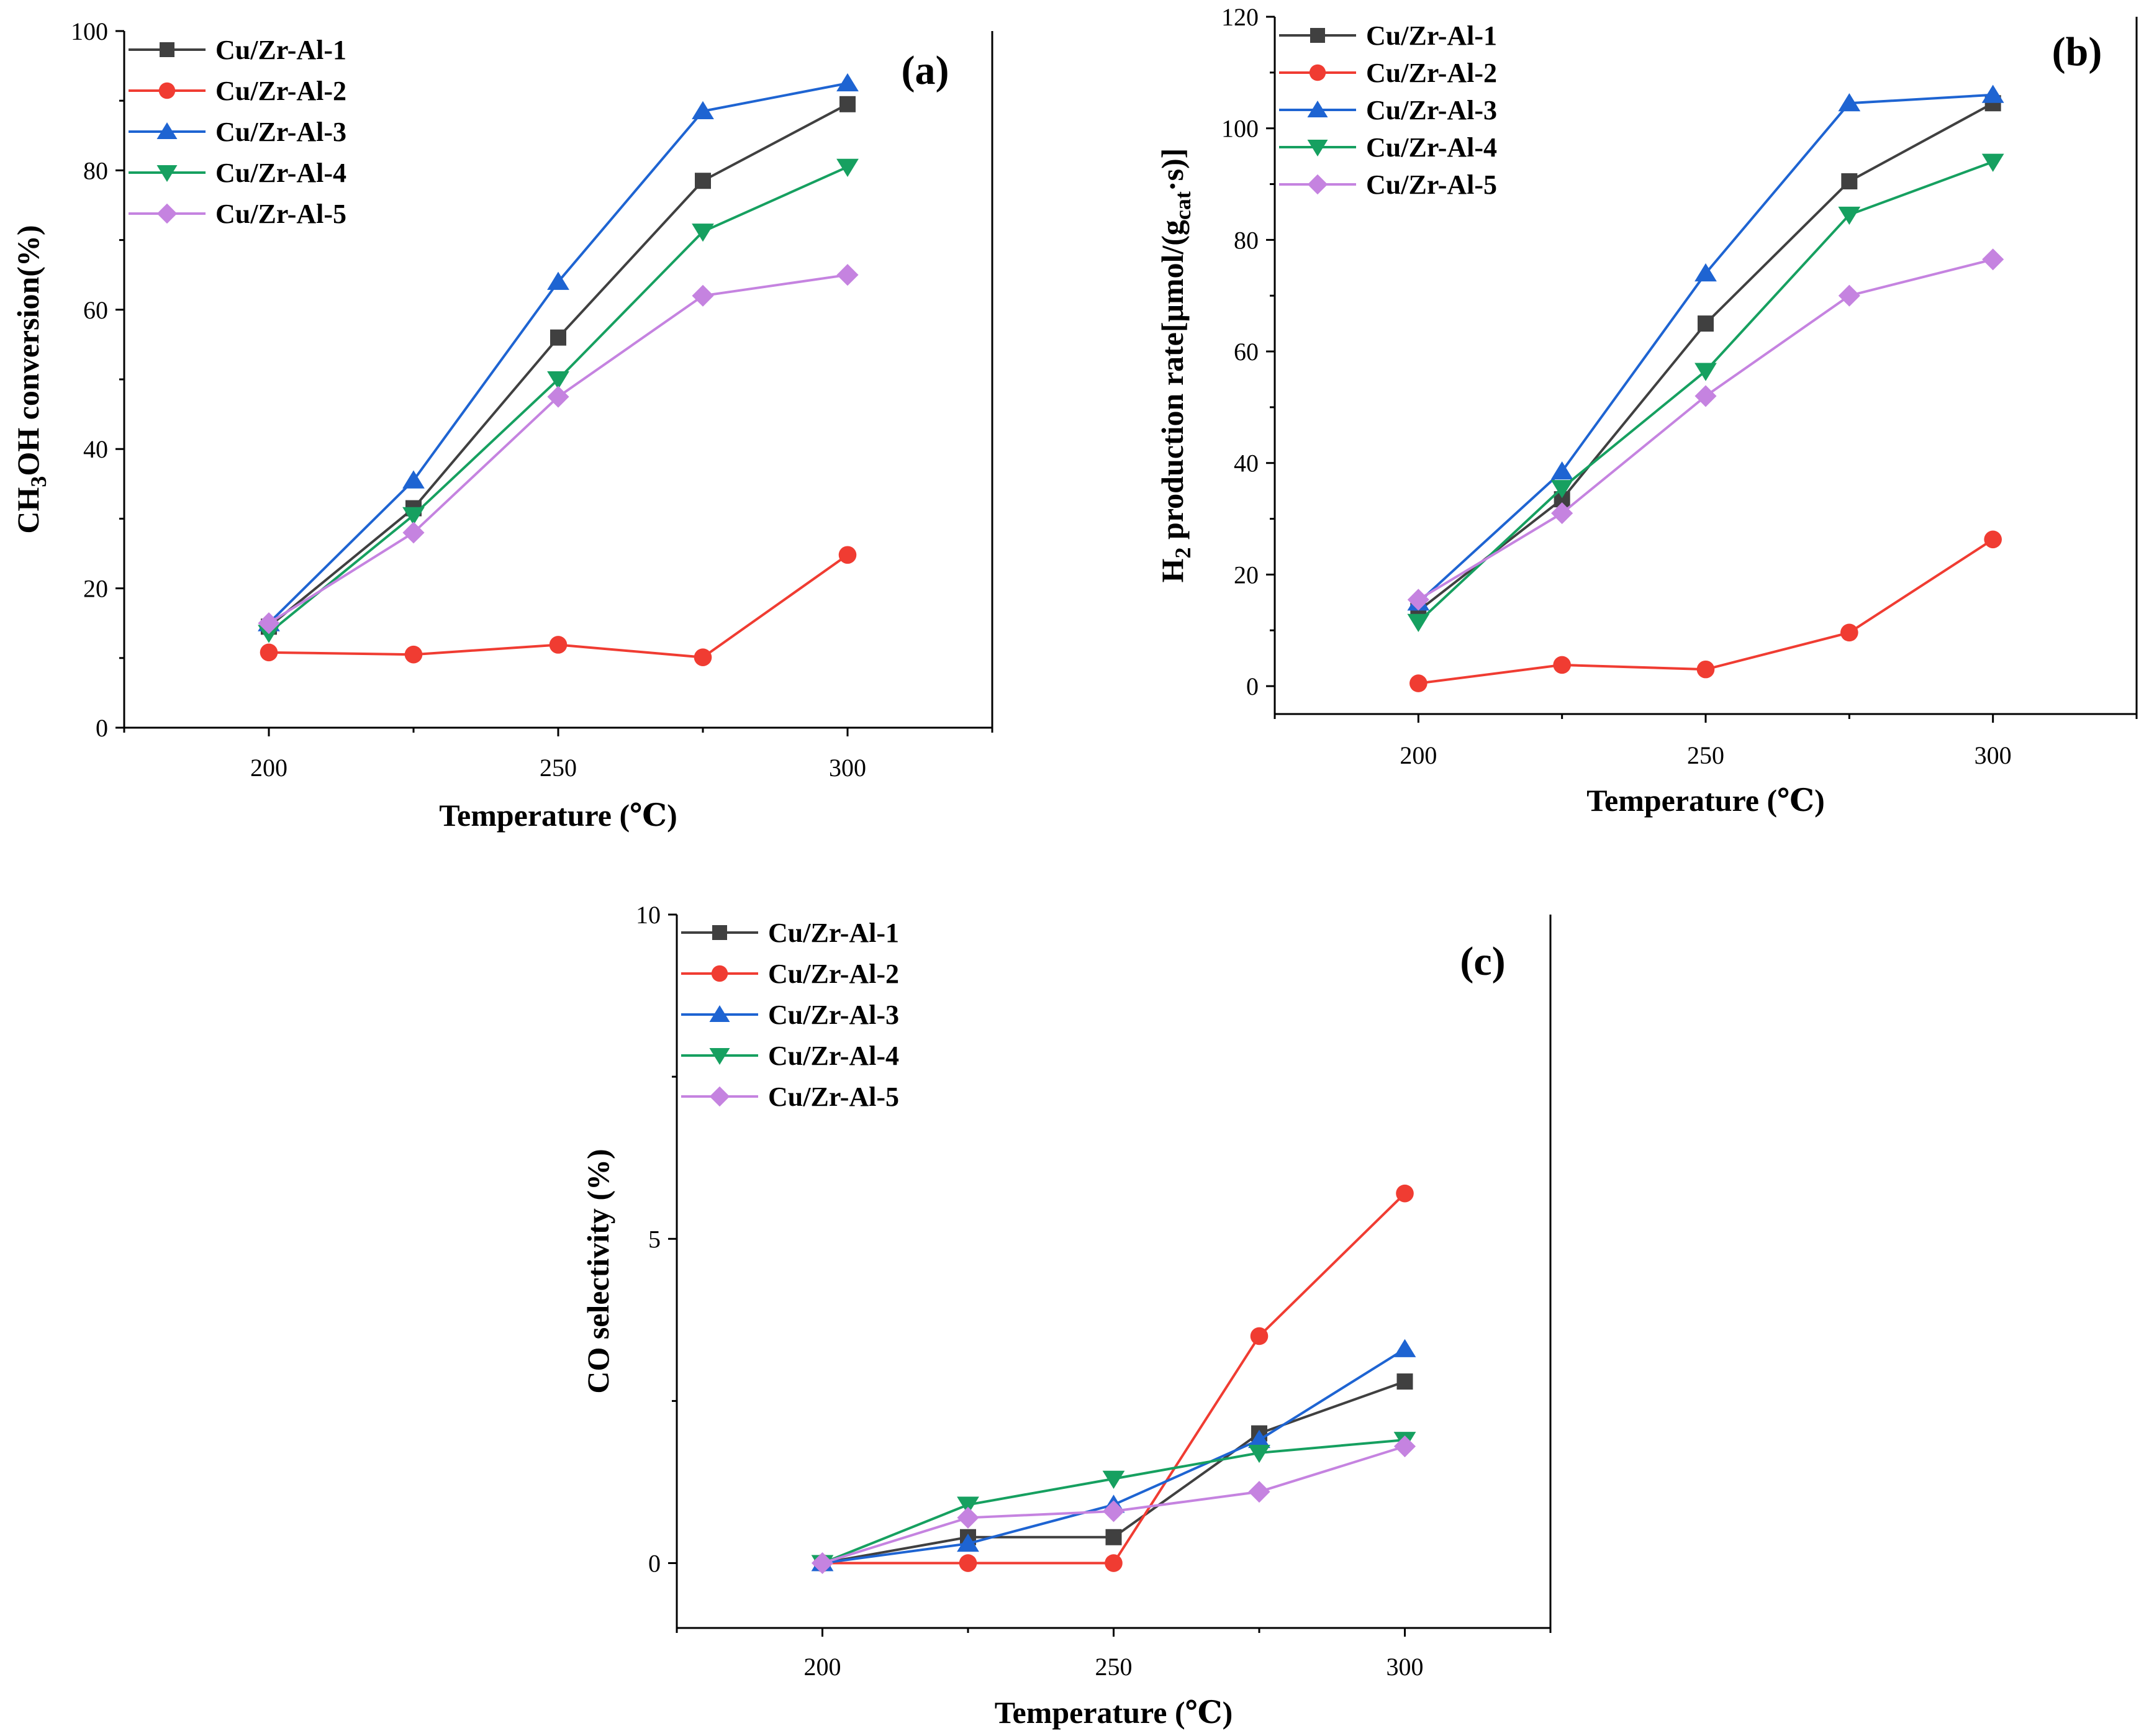  Describe the element at coordinates (28, 510) in the screenshot. I see `y-axis-title-part: CH` at that location.